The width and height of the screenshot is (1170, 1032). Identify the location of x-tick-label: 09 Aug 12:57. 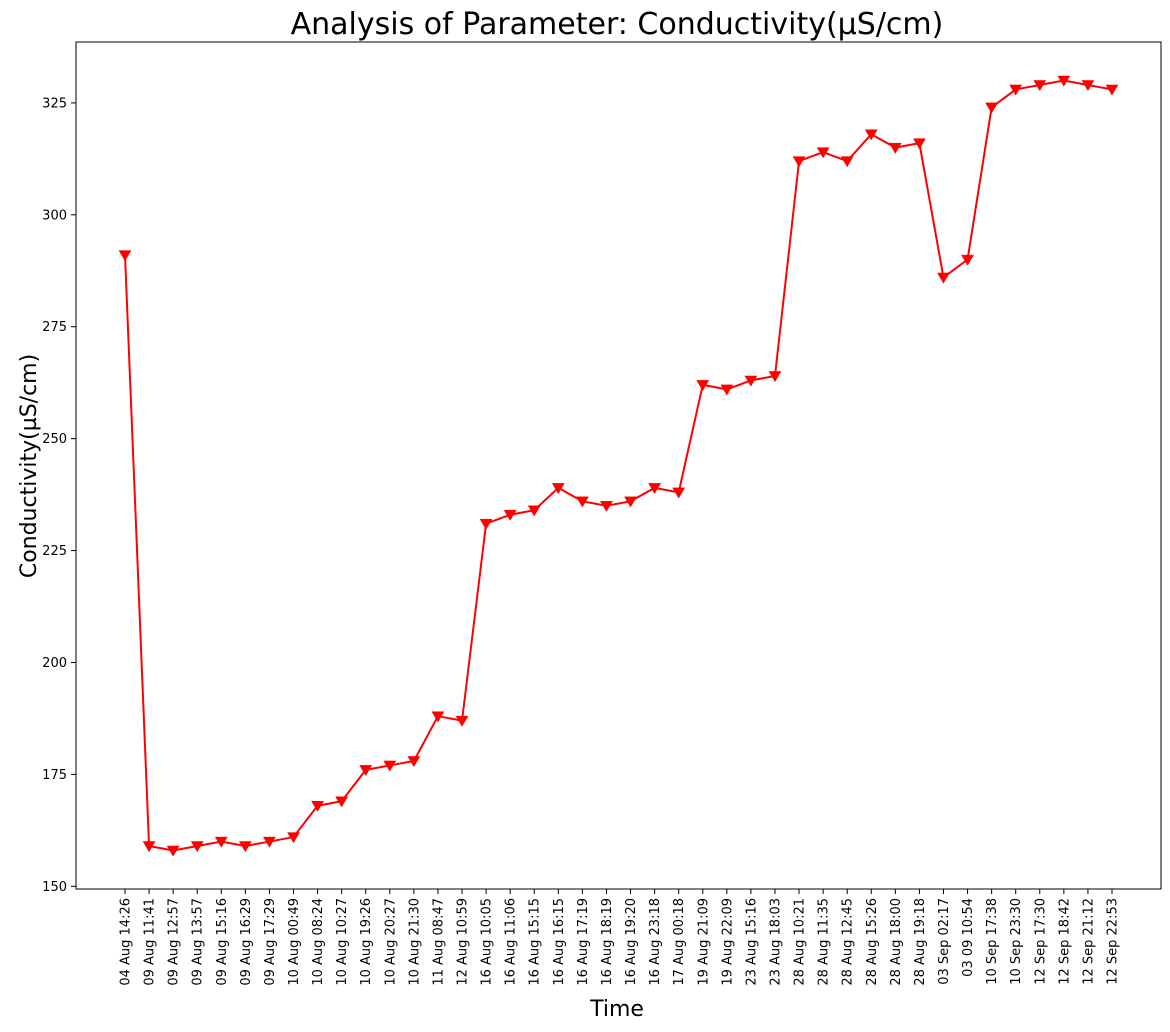
(174, 942).